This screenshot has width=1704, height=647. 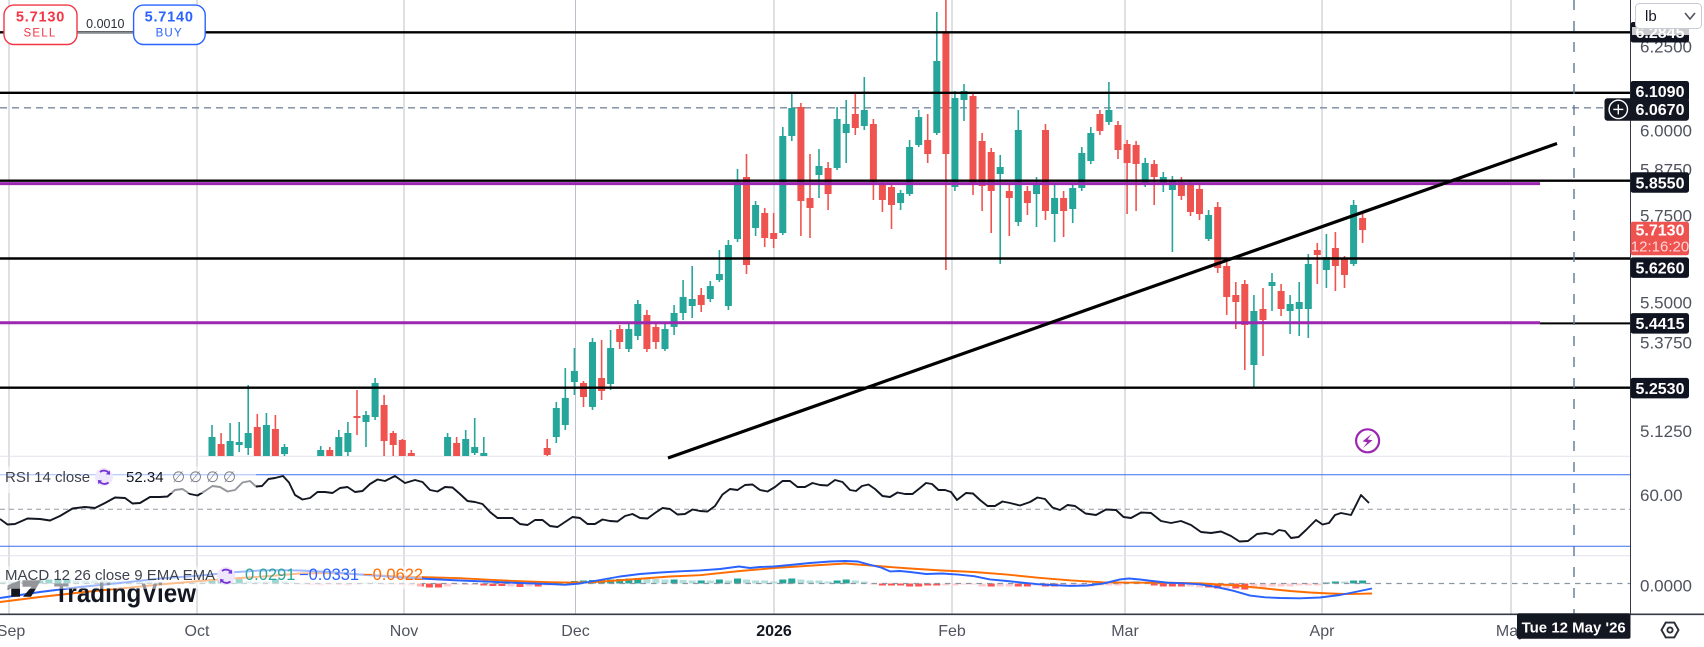 What do you see at coordinates (1666, 343) in the screenshot?
I see `svg-text: 5.3750` at bounding box center [1666, 343].